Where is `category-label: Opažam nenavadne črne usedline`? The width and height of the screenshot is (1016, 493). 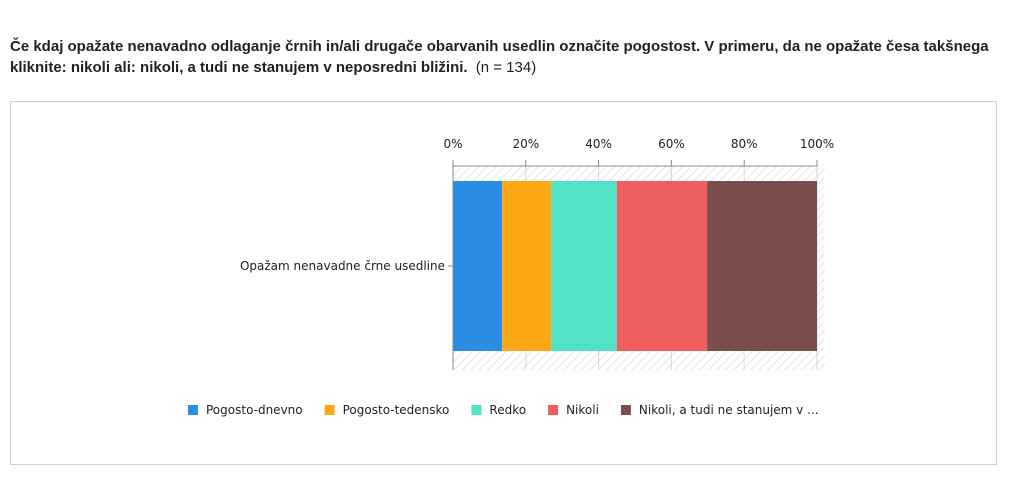
category-label: Opažam nenavadne črne usedline is located at coordinates (342, 266).